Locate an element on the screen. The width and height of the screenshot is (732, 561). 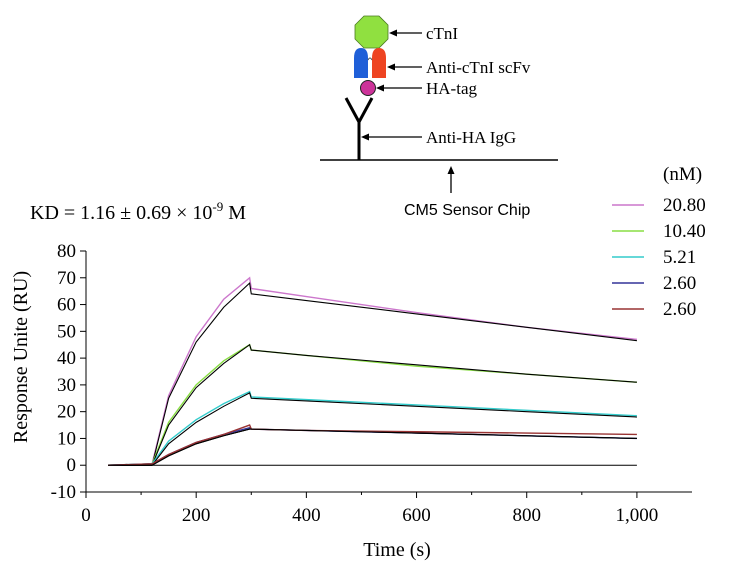
scfv-label: Anti-cTnI scFv is located at coordinates (478, 67).